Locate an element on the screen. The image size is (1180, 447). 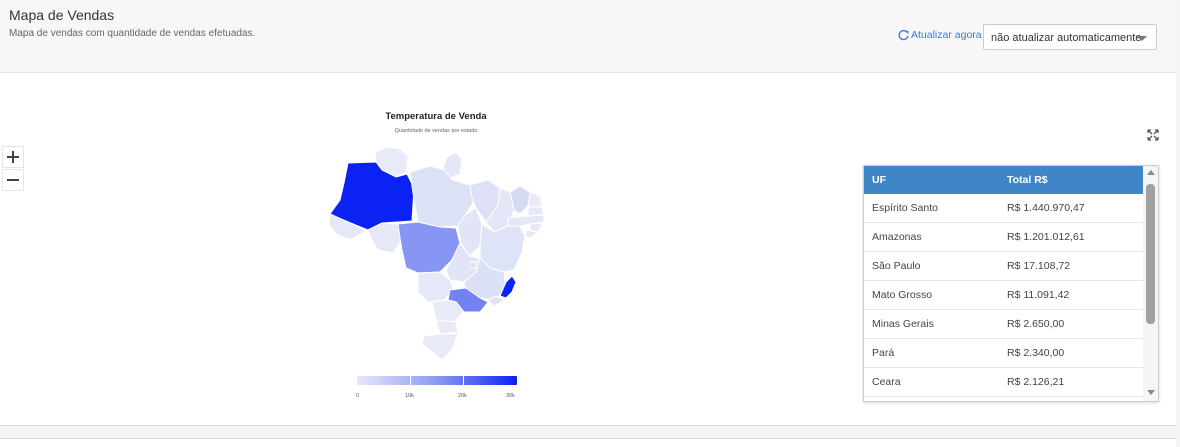
auto-refresh-value: não atualizar automaticamente is located at coordinates (1066, 38).